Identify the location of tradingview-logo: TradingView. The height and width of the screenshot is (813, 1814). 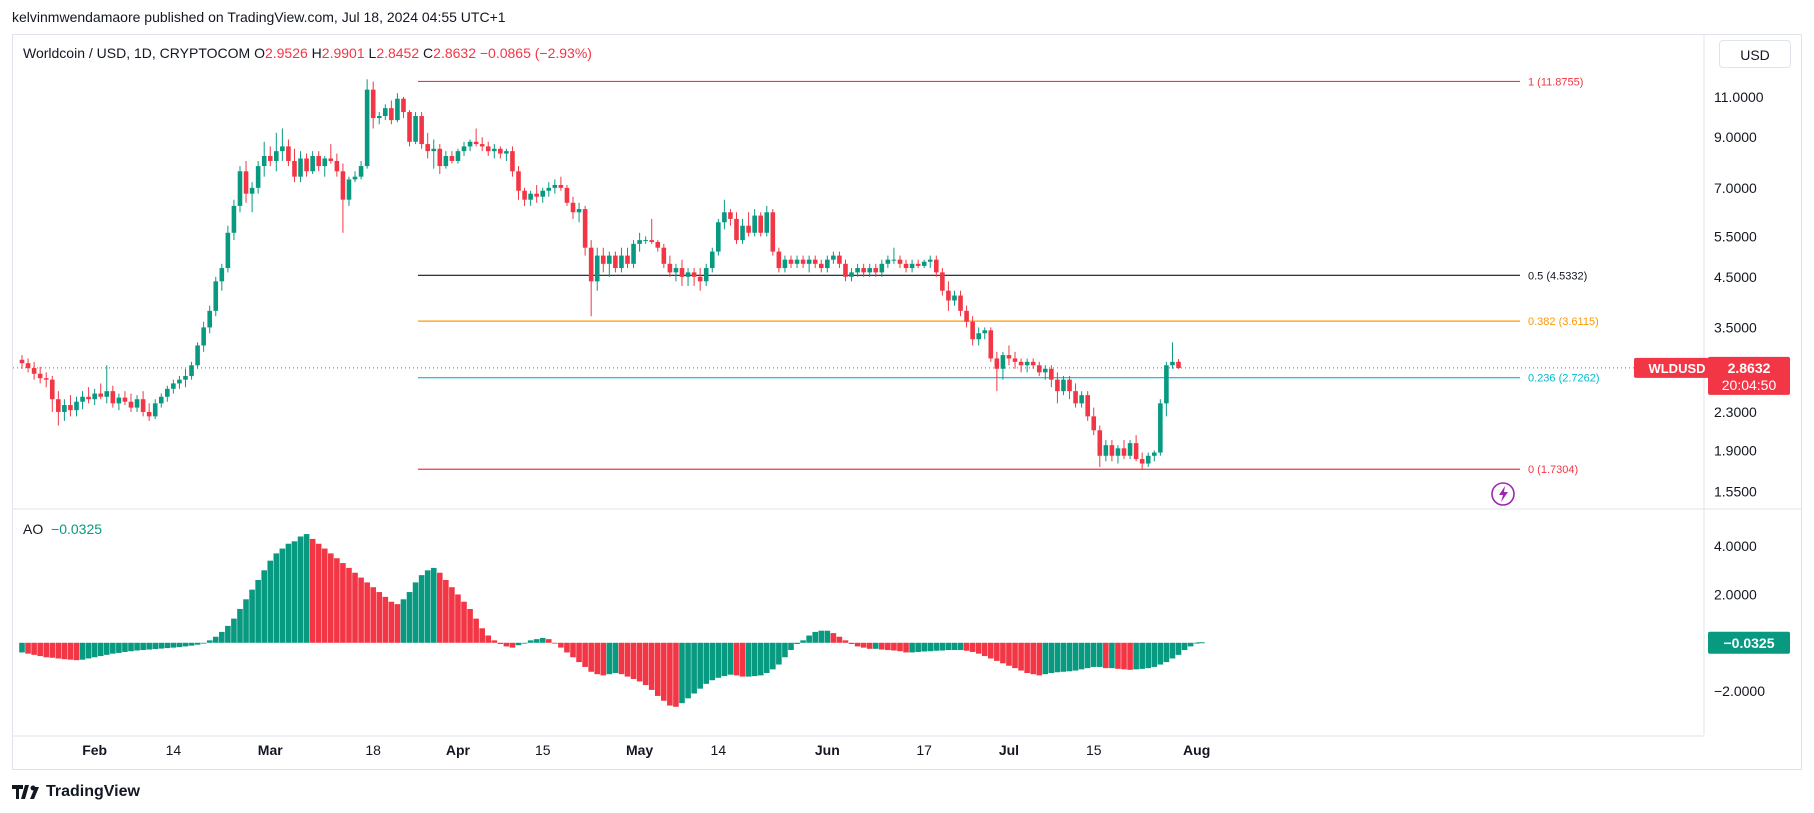
(76, 792).